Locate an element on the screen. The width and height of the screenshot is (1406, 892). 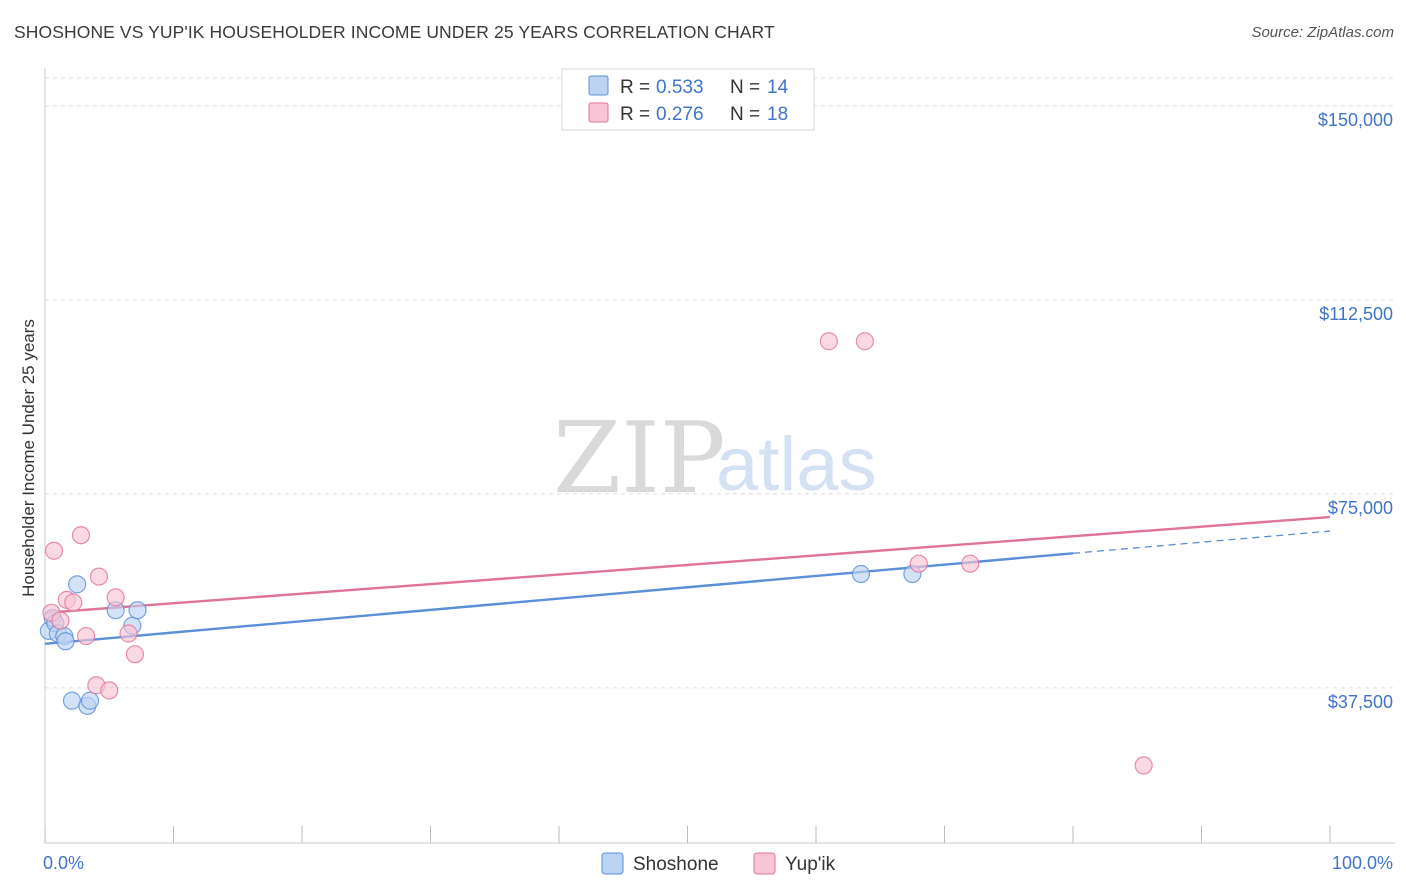
x-tick-label: 0.0% is located at coordinates (63, 863).